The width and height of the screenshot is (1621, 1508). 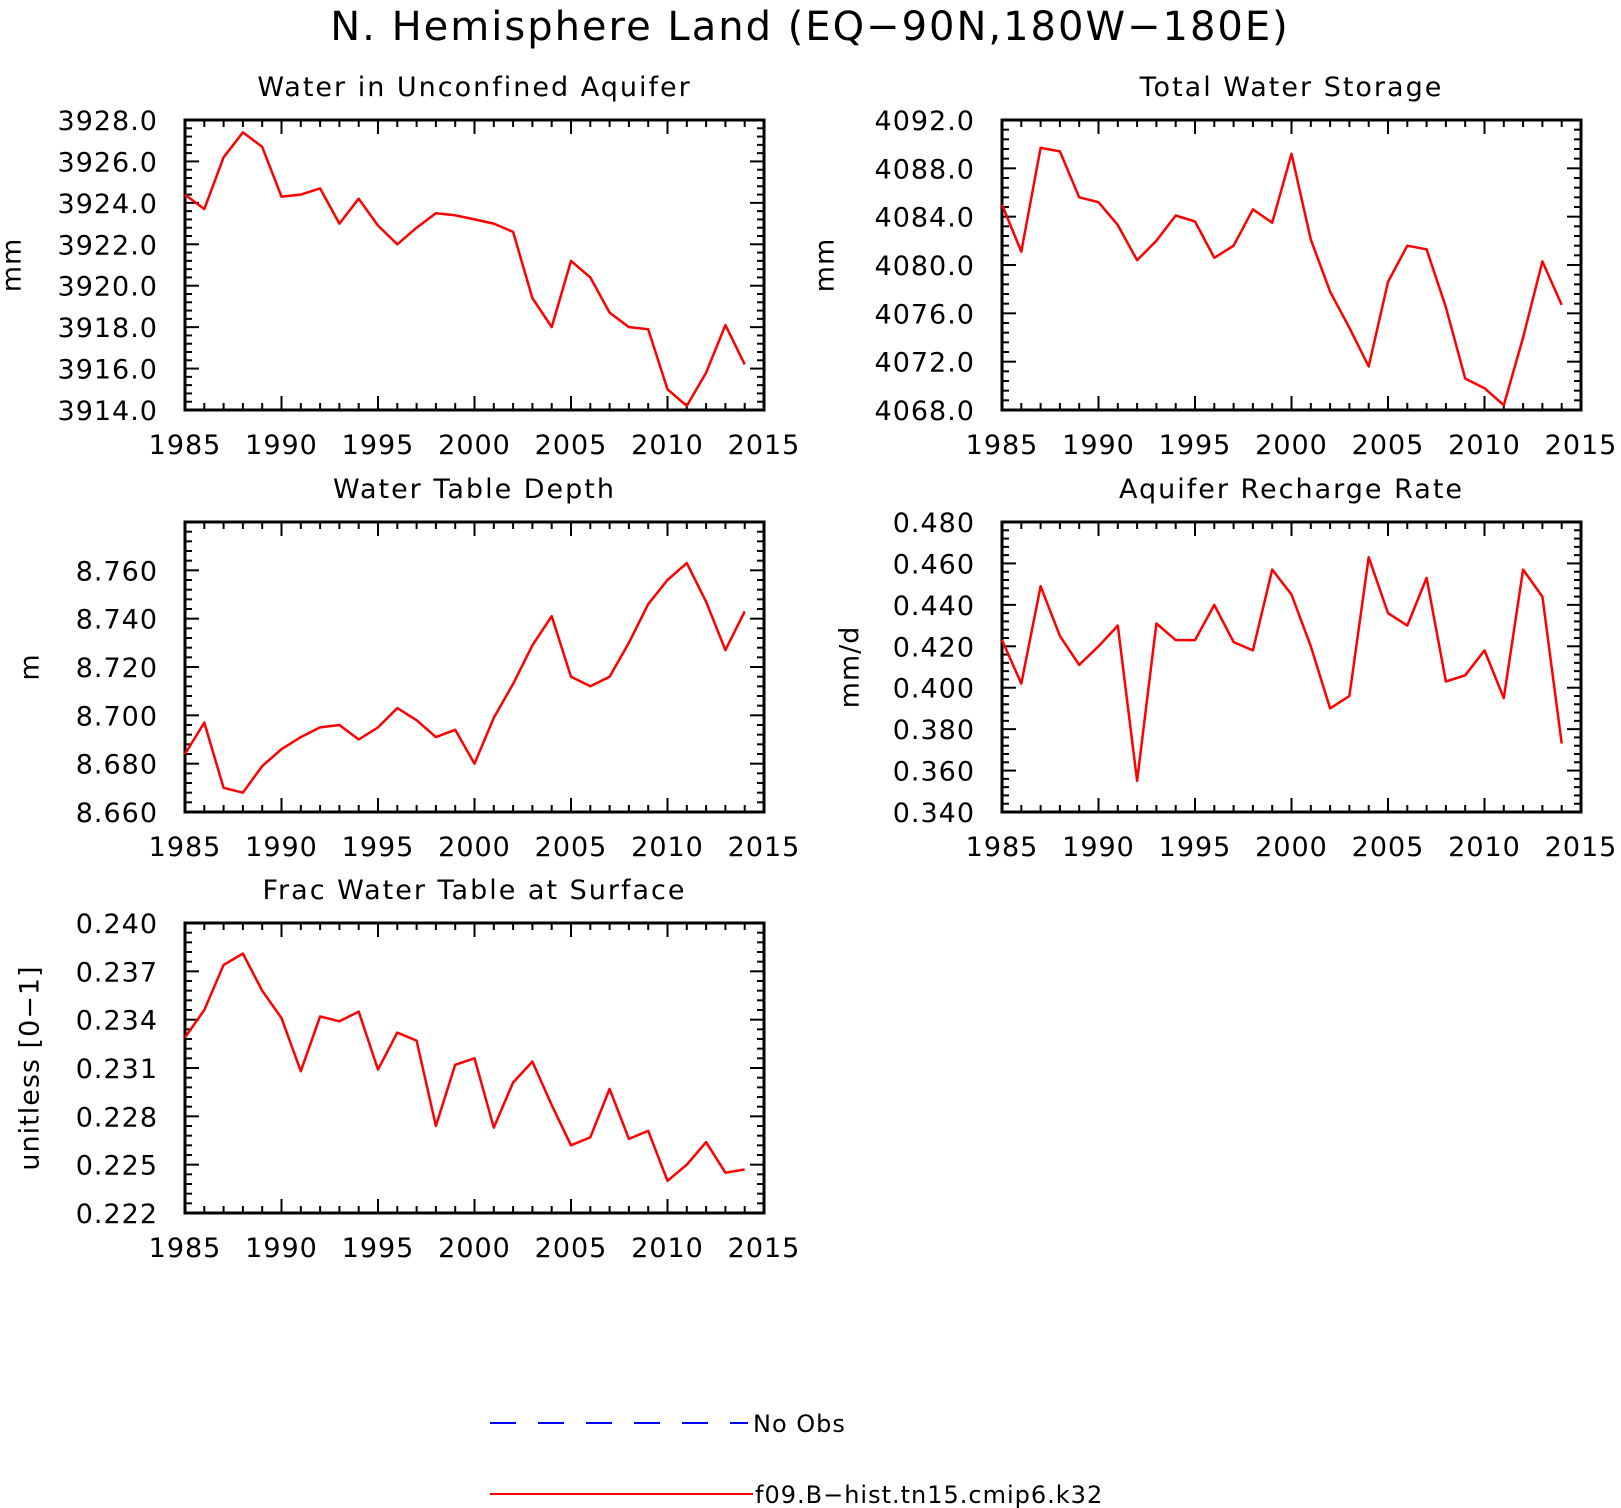 I want to click on y-tick-label: 4068.0, so click(x=925, y=411).